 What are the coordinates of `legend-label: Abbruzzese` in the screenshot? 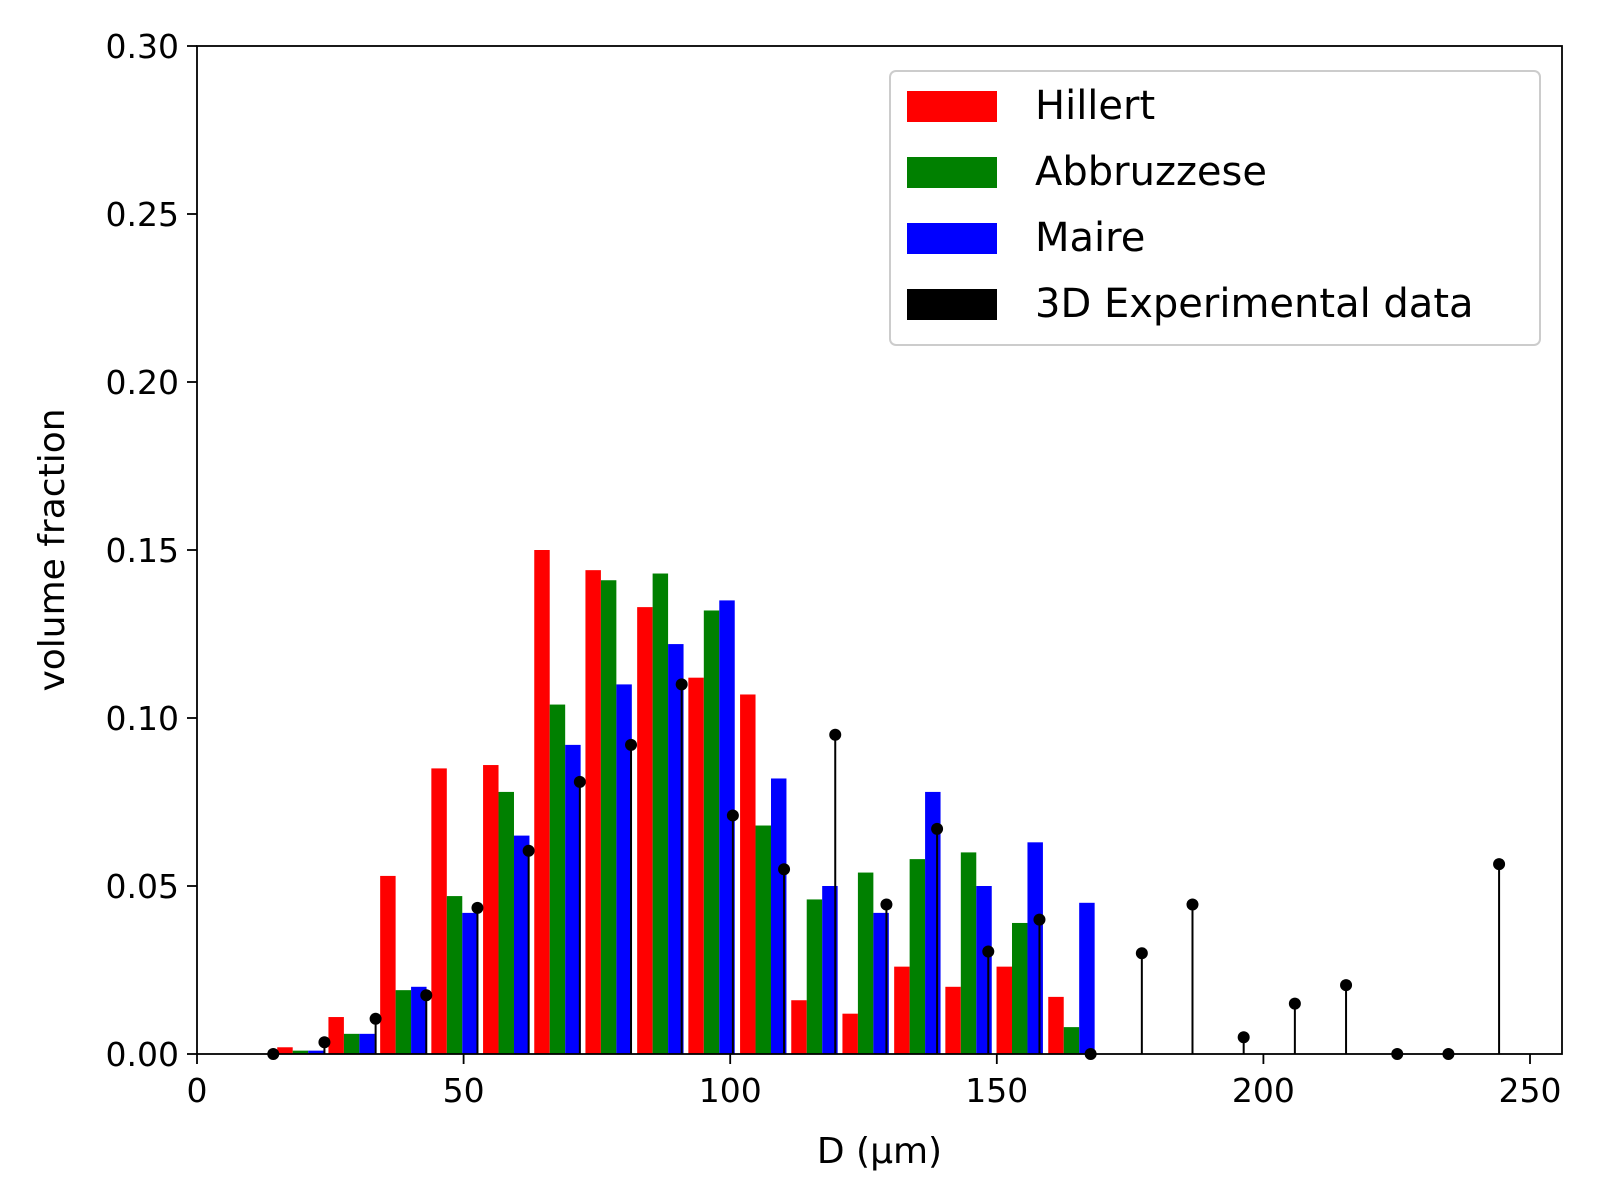 It's located at (1151, 172).